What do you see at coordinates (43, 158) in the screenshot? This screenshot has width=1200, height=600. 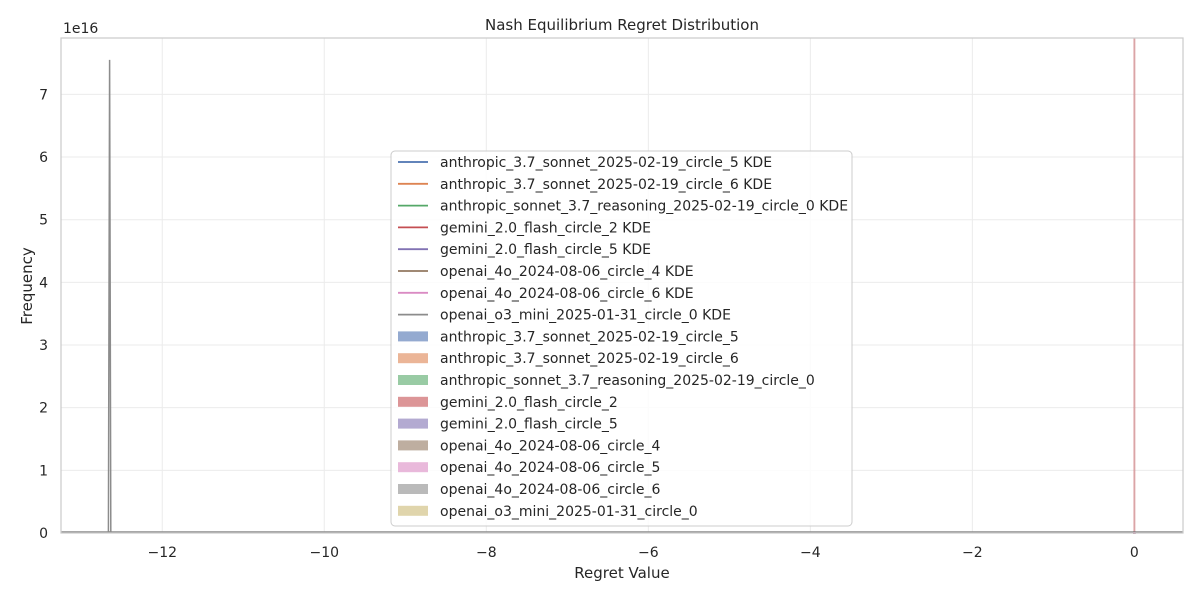 I see `y-tick-label: 6` at bounding box center [43, 158].